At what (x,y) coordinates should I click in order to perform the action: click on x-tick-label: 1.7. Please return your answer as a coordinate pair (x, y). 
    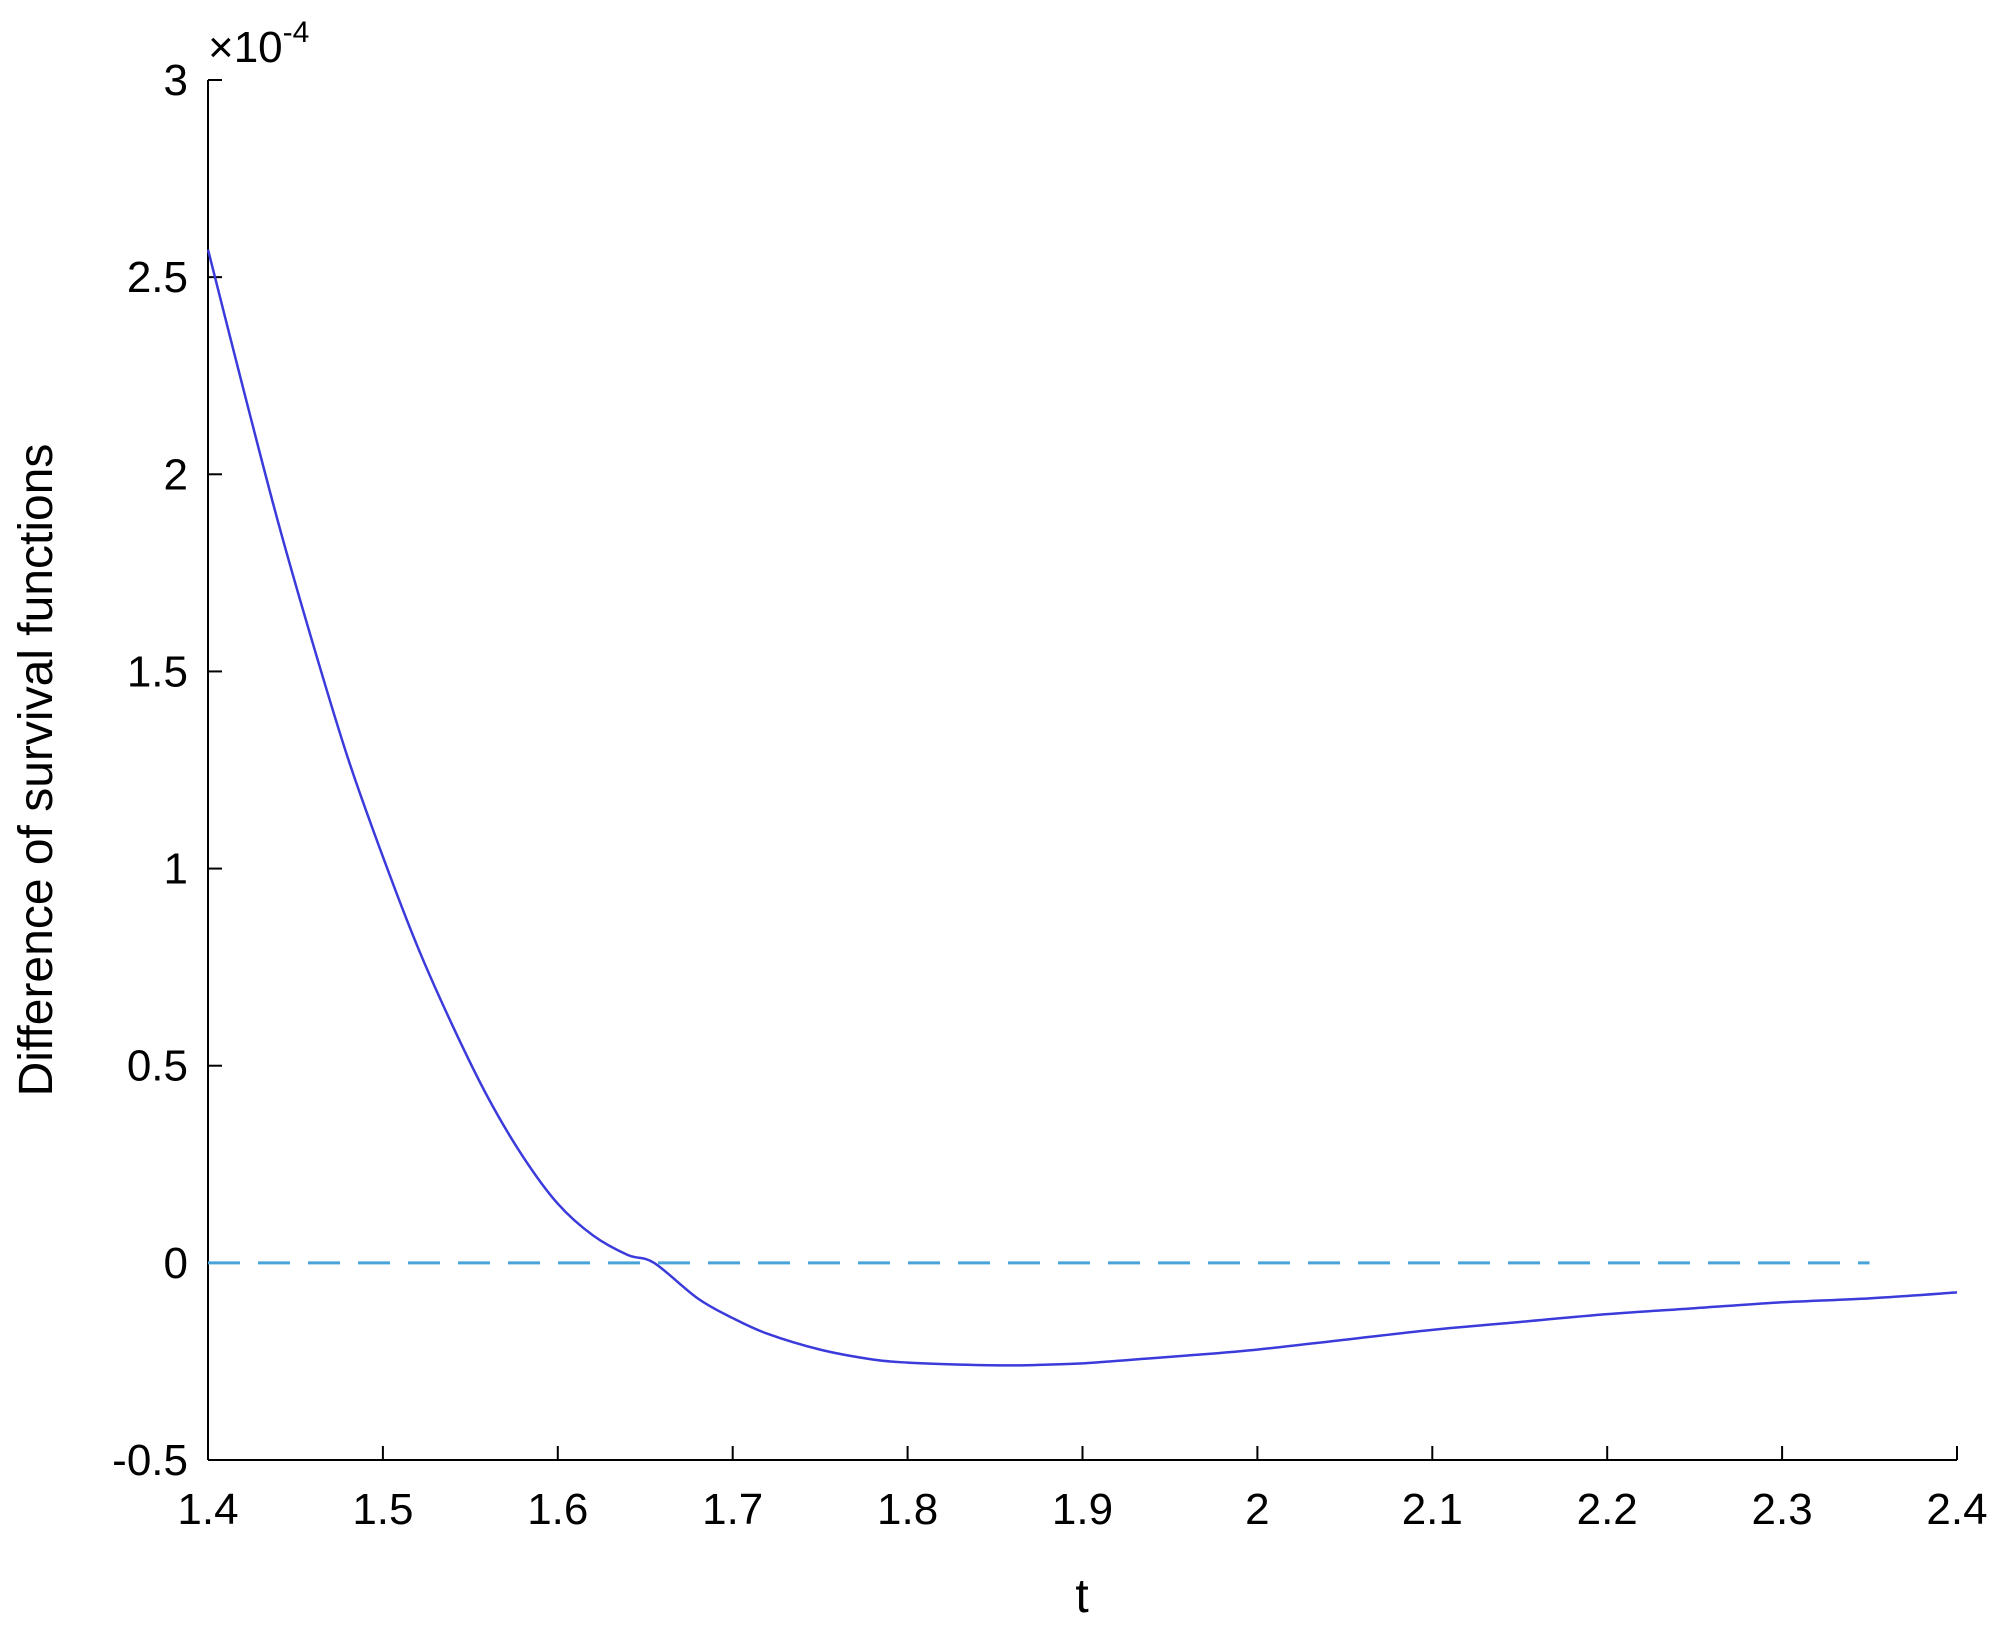
    Looking at the image, I should click on (732, 1509).